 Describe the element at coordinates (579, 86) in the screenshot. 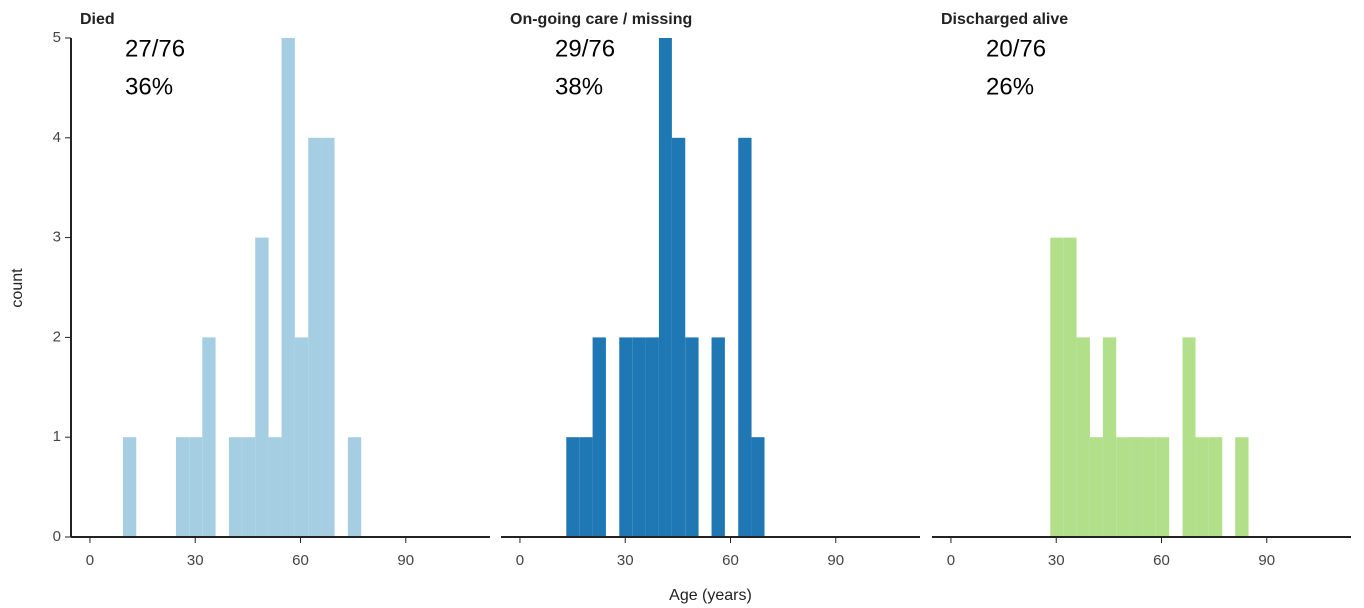

I see `annotation: 38%` at that location.